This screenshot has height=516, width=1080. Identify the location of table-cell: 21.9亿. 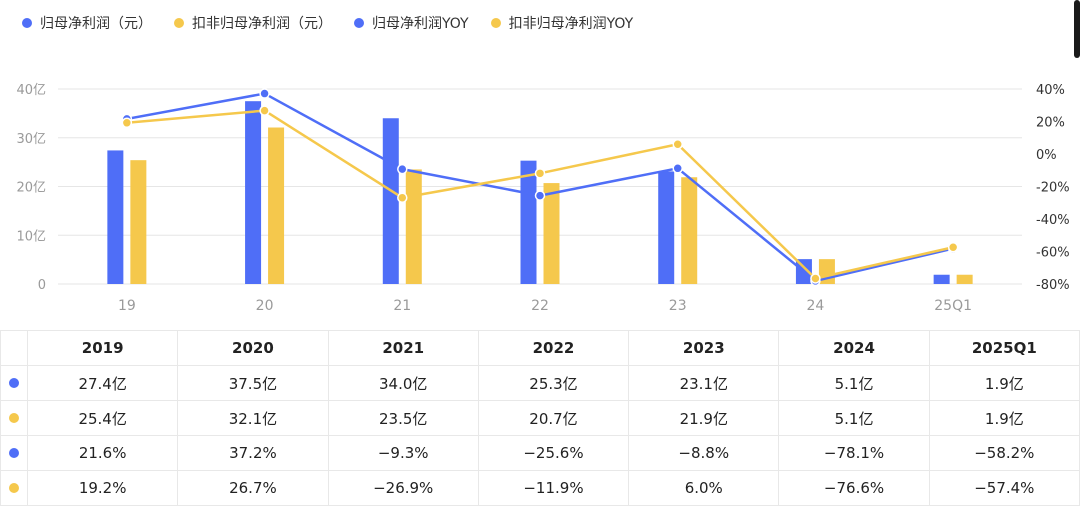
(704, 418).